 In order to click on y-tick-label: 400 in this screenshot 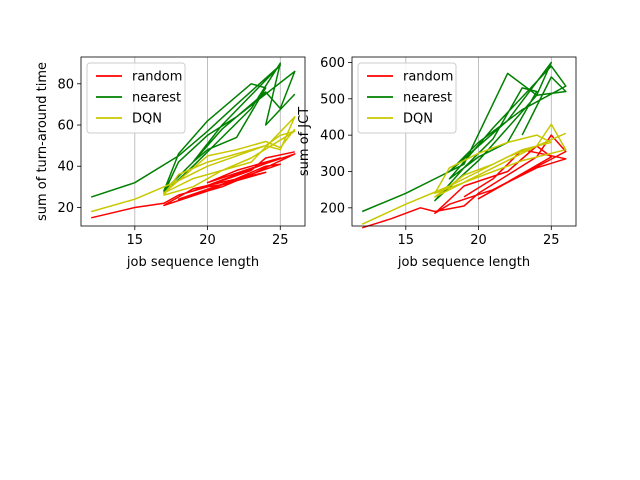, I will do `click(332, 136)`.